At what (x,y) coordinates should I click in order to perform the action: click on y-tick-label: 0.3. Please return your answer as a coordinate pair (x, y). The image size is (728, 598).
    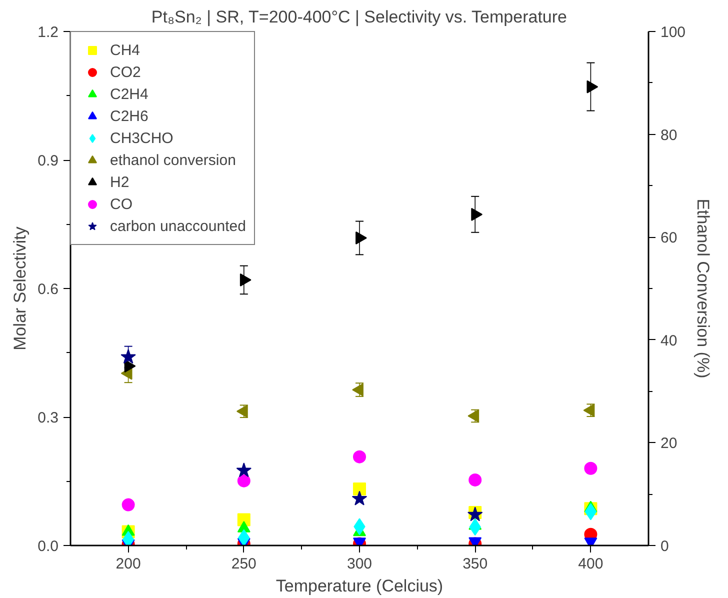
    Looking at the image, I should click on (48, 418).